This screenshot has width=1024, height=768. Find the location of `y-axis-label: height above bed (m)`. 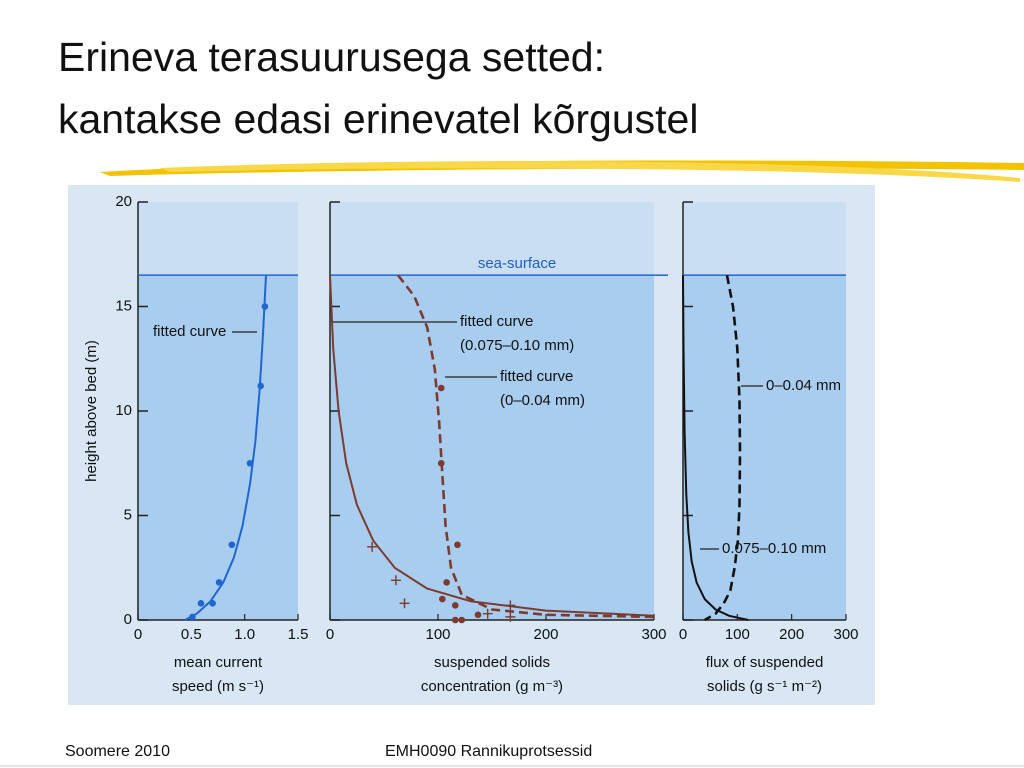

y-axis-label: height above bed (m) is located at coordinates (91, 411).